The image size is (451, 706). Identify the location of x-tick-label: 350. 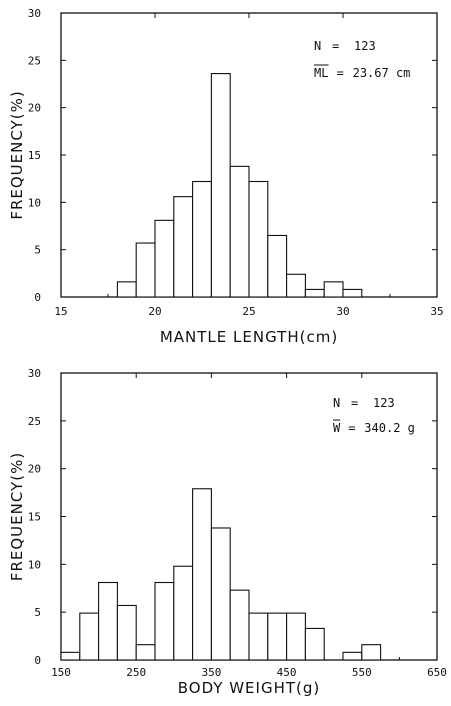
(211, 672).